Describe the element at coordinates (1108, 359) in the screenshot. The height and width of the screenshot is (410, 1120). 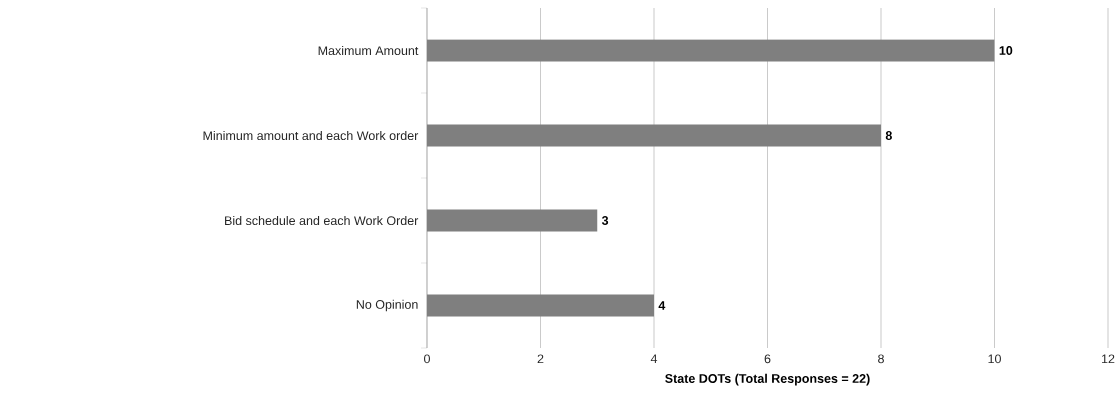
I see `x-tick-label: 12` at that location.